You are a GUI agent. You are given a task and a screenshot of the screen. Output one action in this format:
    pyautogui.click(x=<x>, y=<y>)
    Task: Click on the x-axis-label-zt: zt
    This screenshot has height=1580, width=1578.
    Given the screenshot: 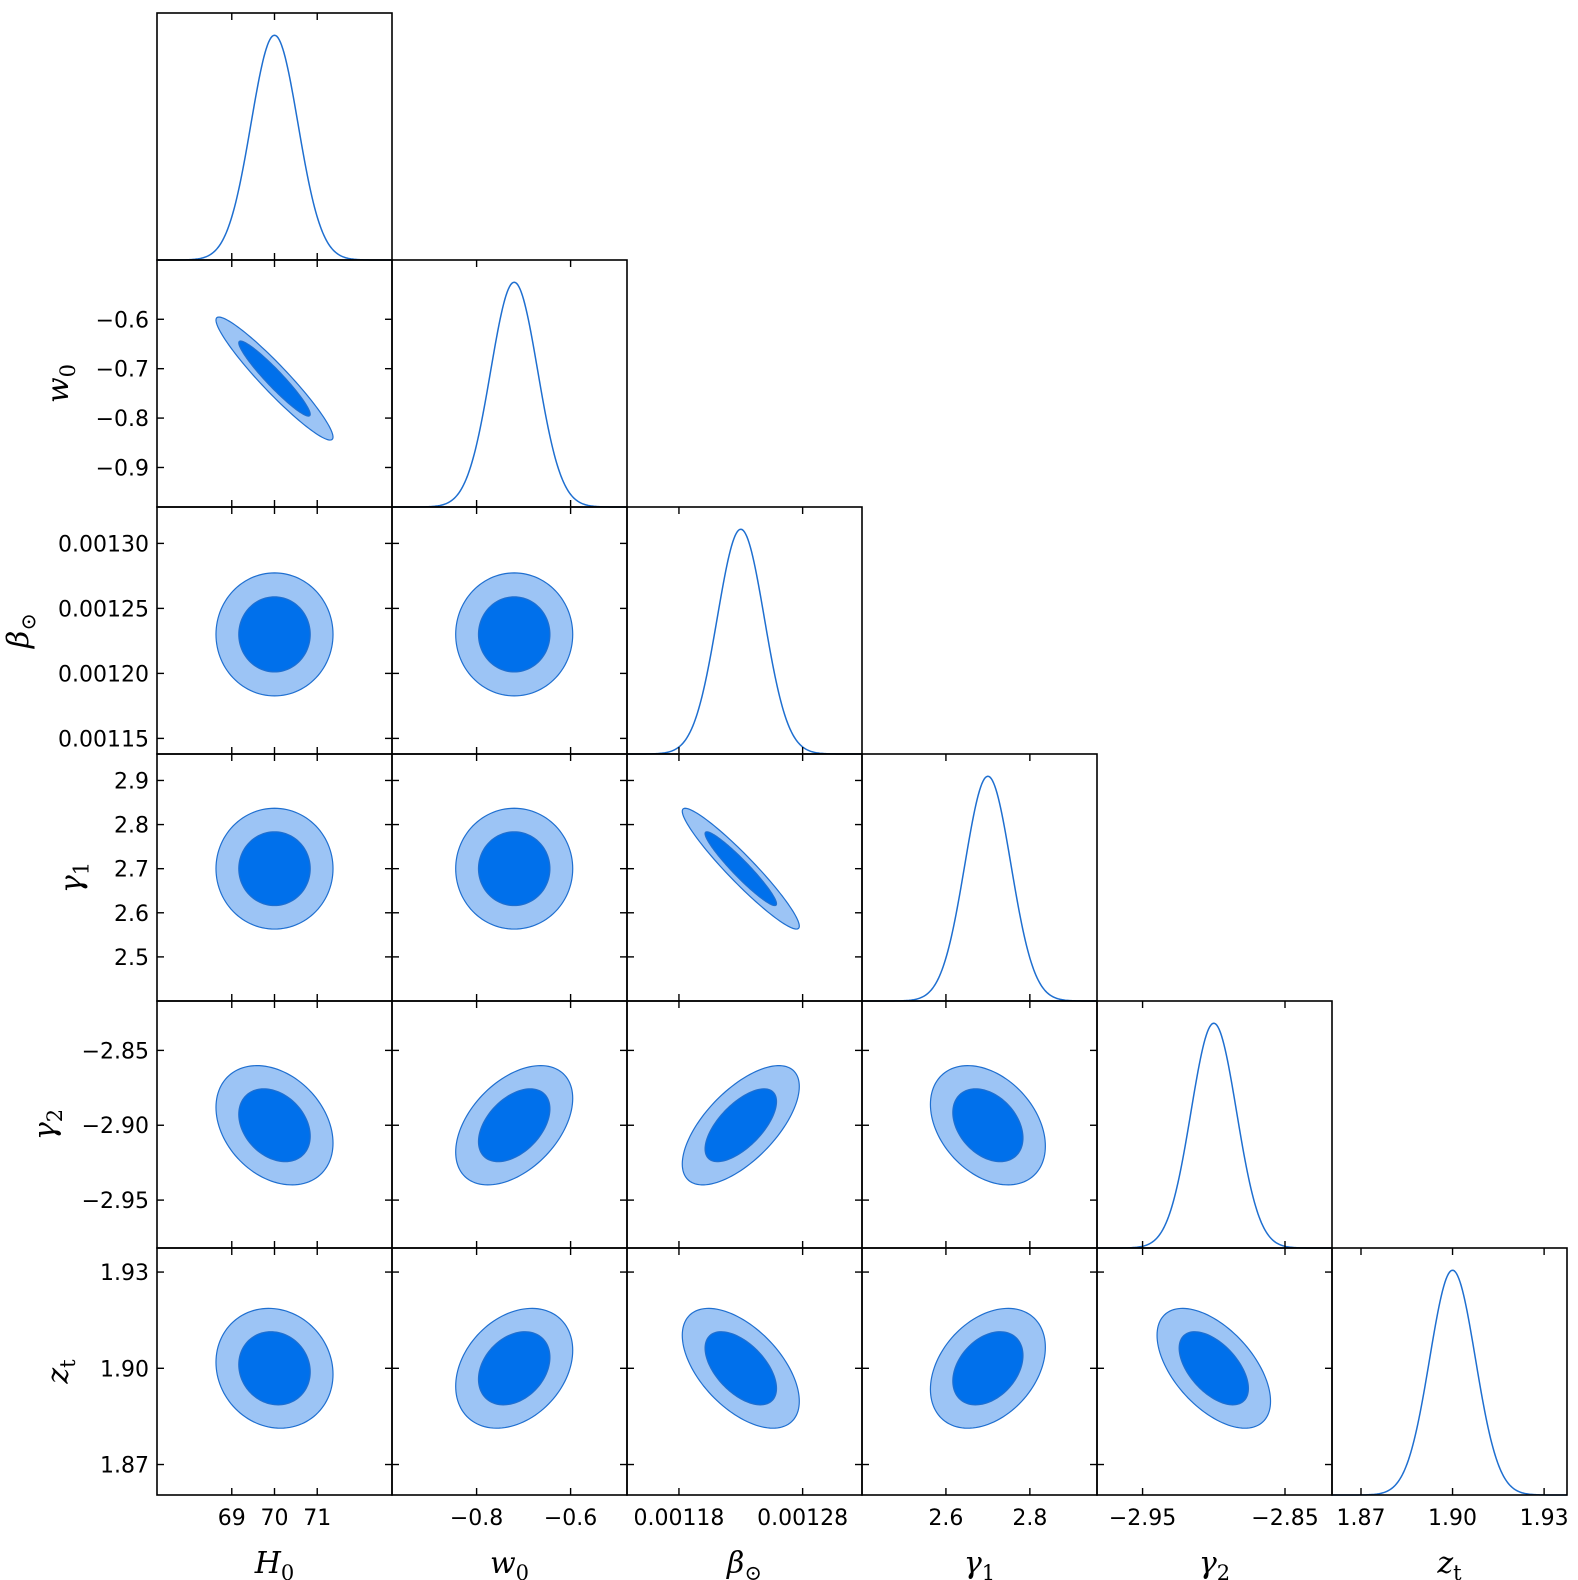 What is the action you would take?
    pyautogui.click(x=1449, y=1563)
    